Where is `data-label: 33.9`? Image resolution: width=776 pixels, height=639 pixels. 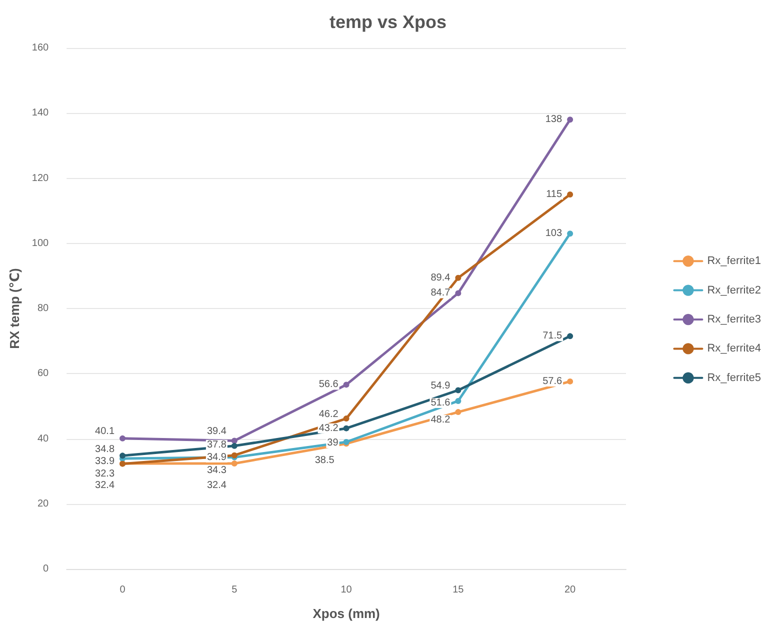
data-label: 33.9 is located at coordinates (105, 462).